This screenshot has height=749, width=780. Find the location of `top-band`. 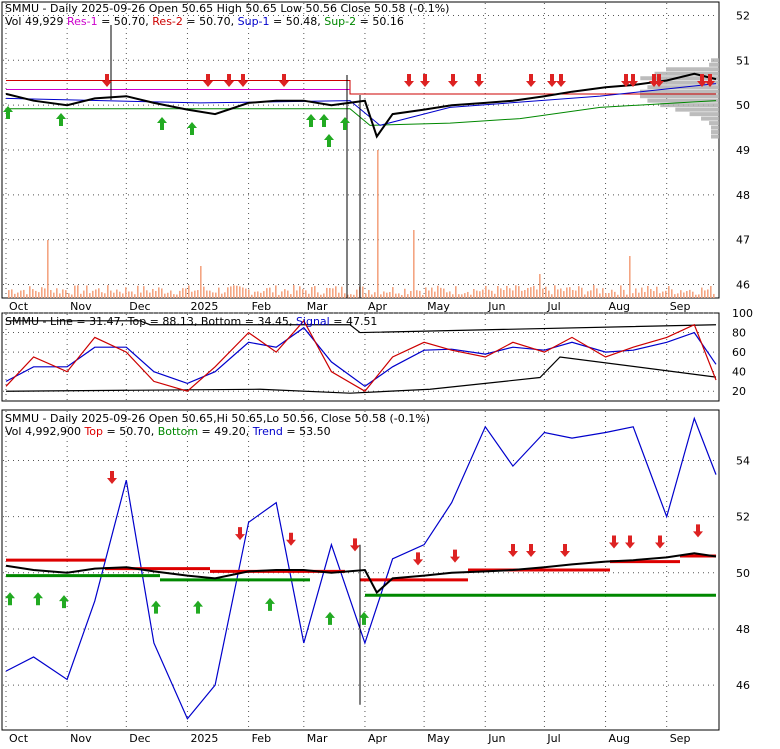

top-band is located at coordinates (361, 327).